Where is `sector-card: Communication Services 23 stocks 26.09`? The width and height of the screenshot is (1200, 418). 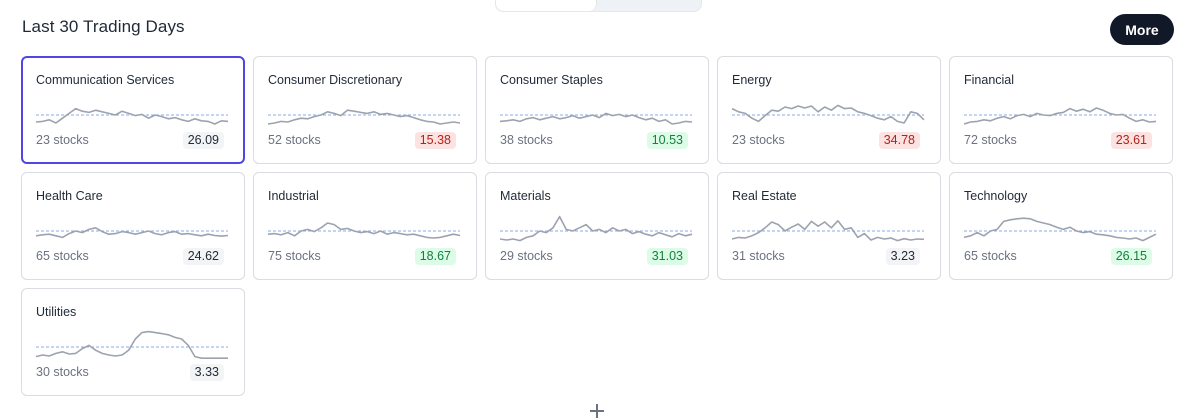
sector-card: Communication Services 23 stocks 26.09 is located at coordinates (133, 110).